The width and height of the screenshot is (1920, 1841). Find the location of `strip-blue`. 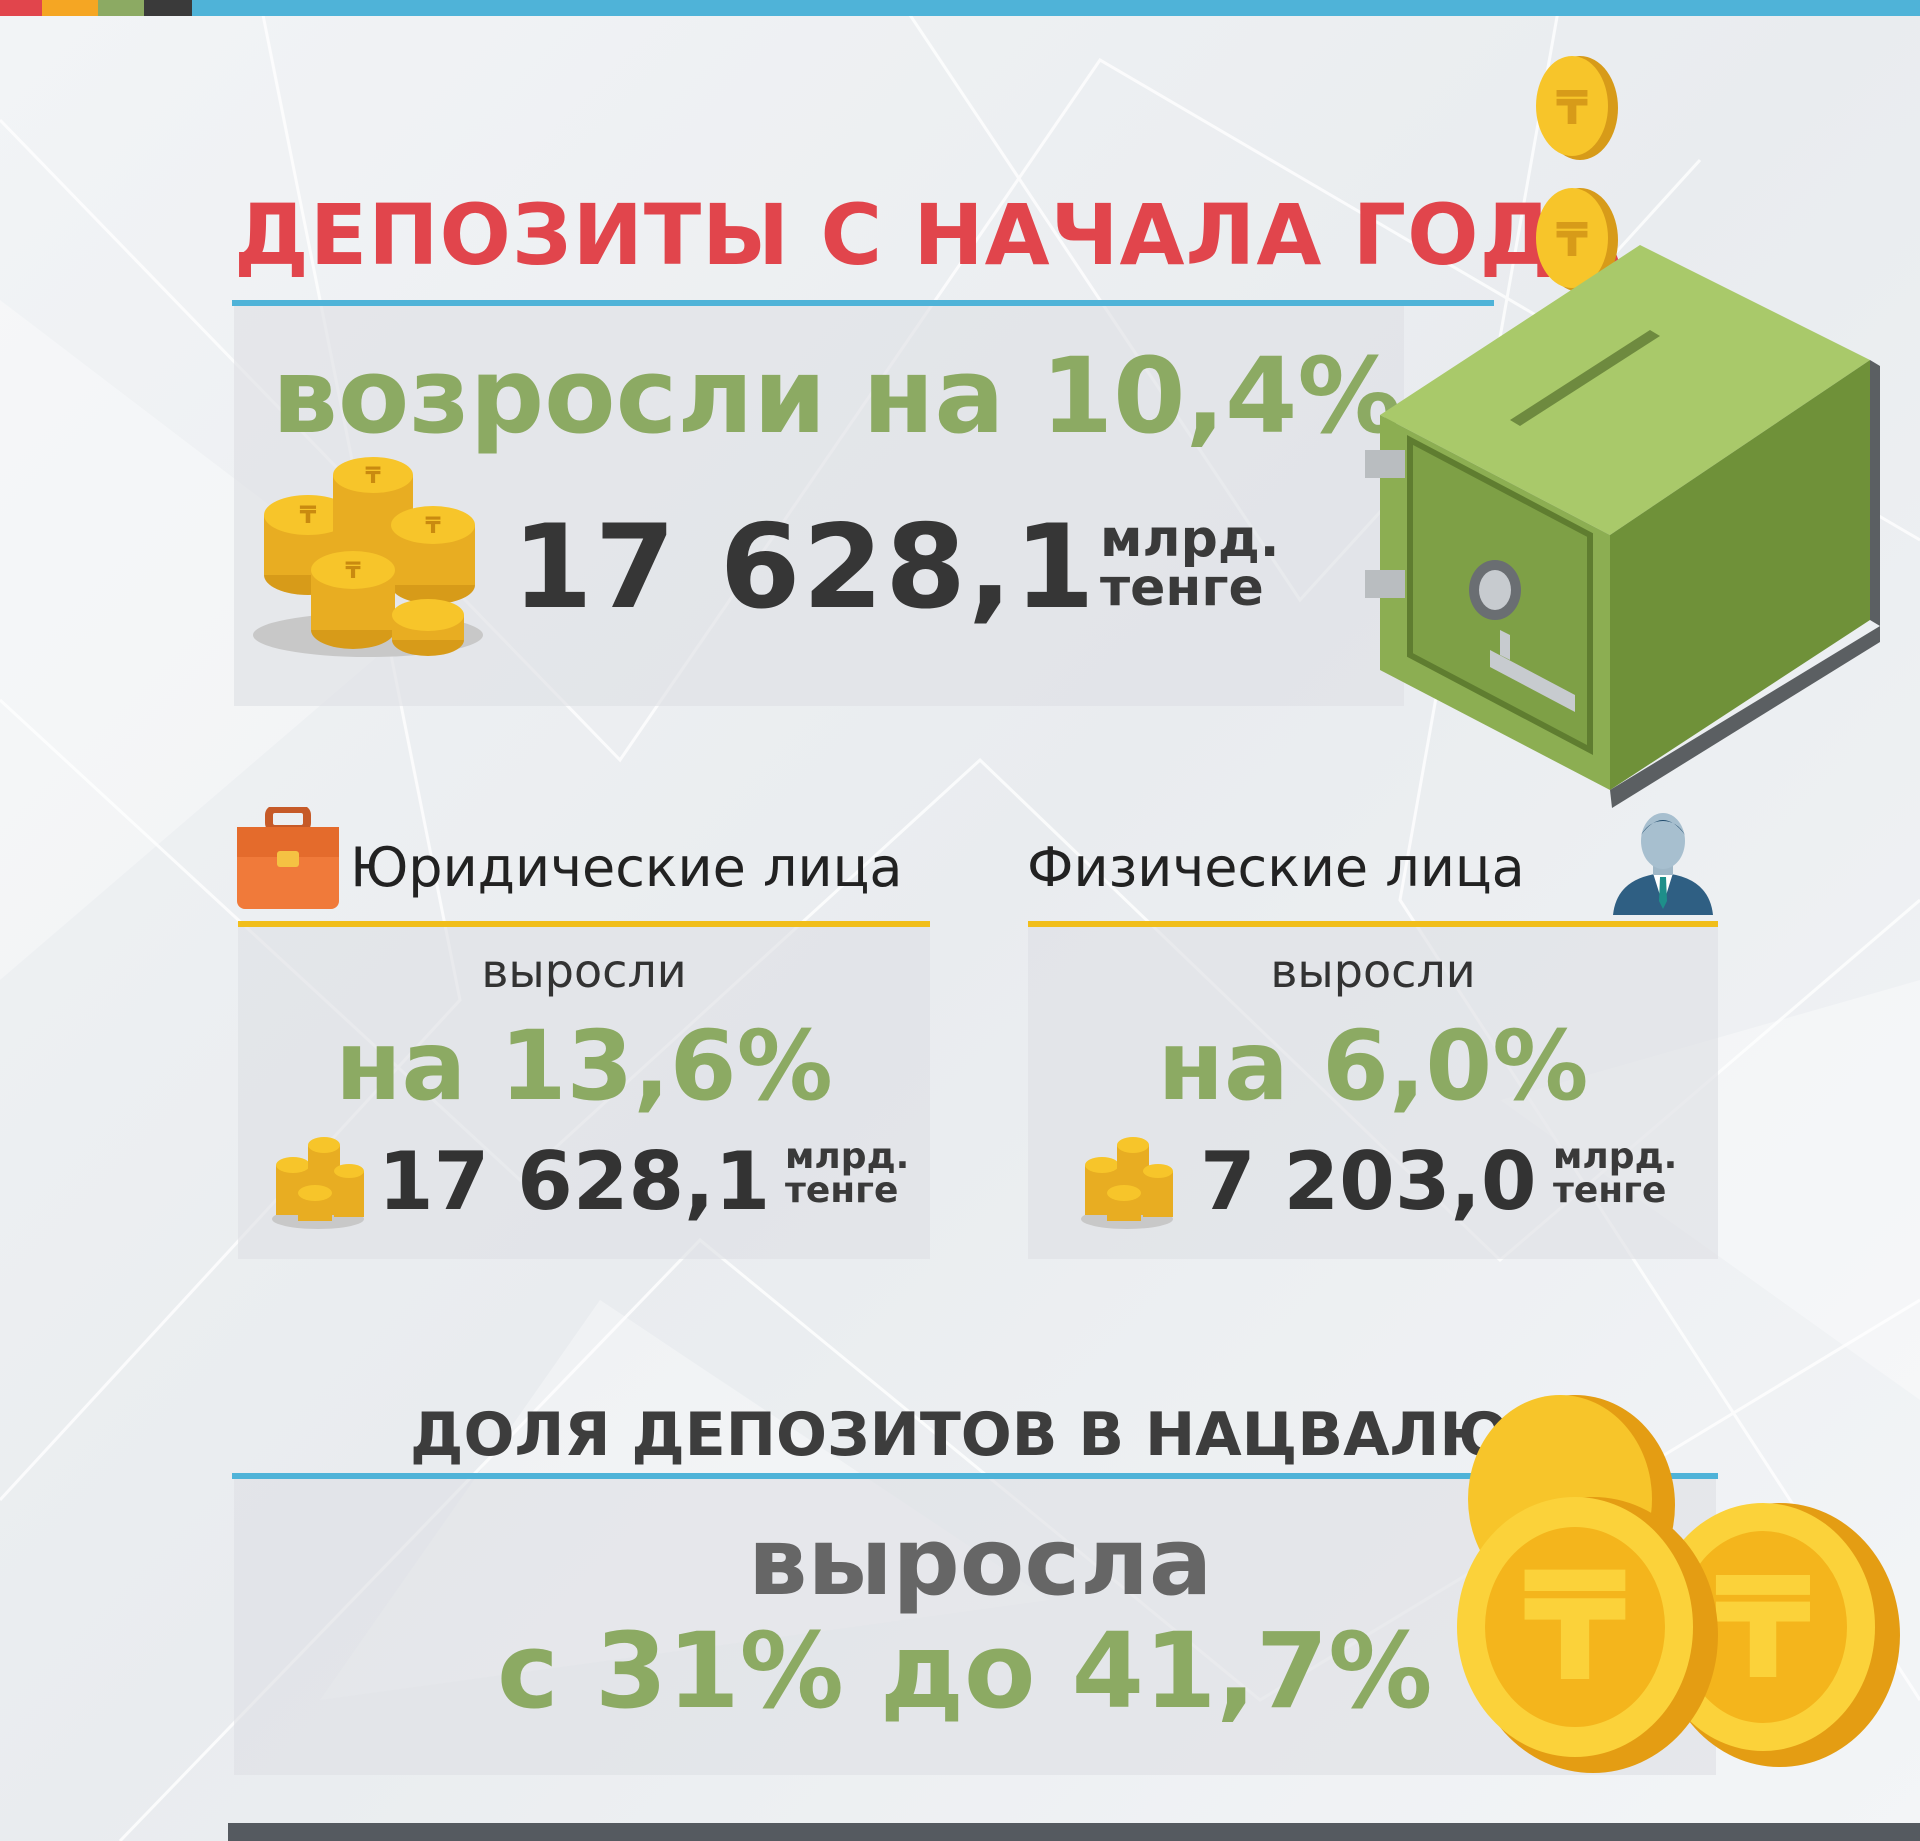

strip-blue is located at coordinates (1056, 8).